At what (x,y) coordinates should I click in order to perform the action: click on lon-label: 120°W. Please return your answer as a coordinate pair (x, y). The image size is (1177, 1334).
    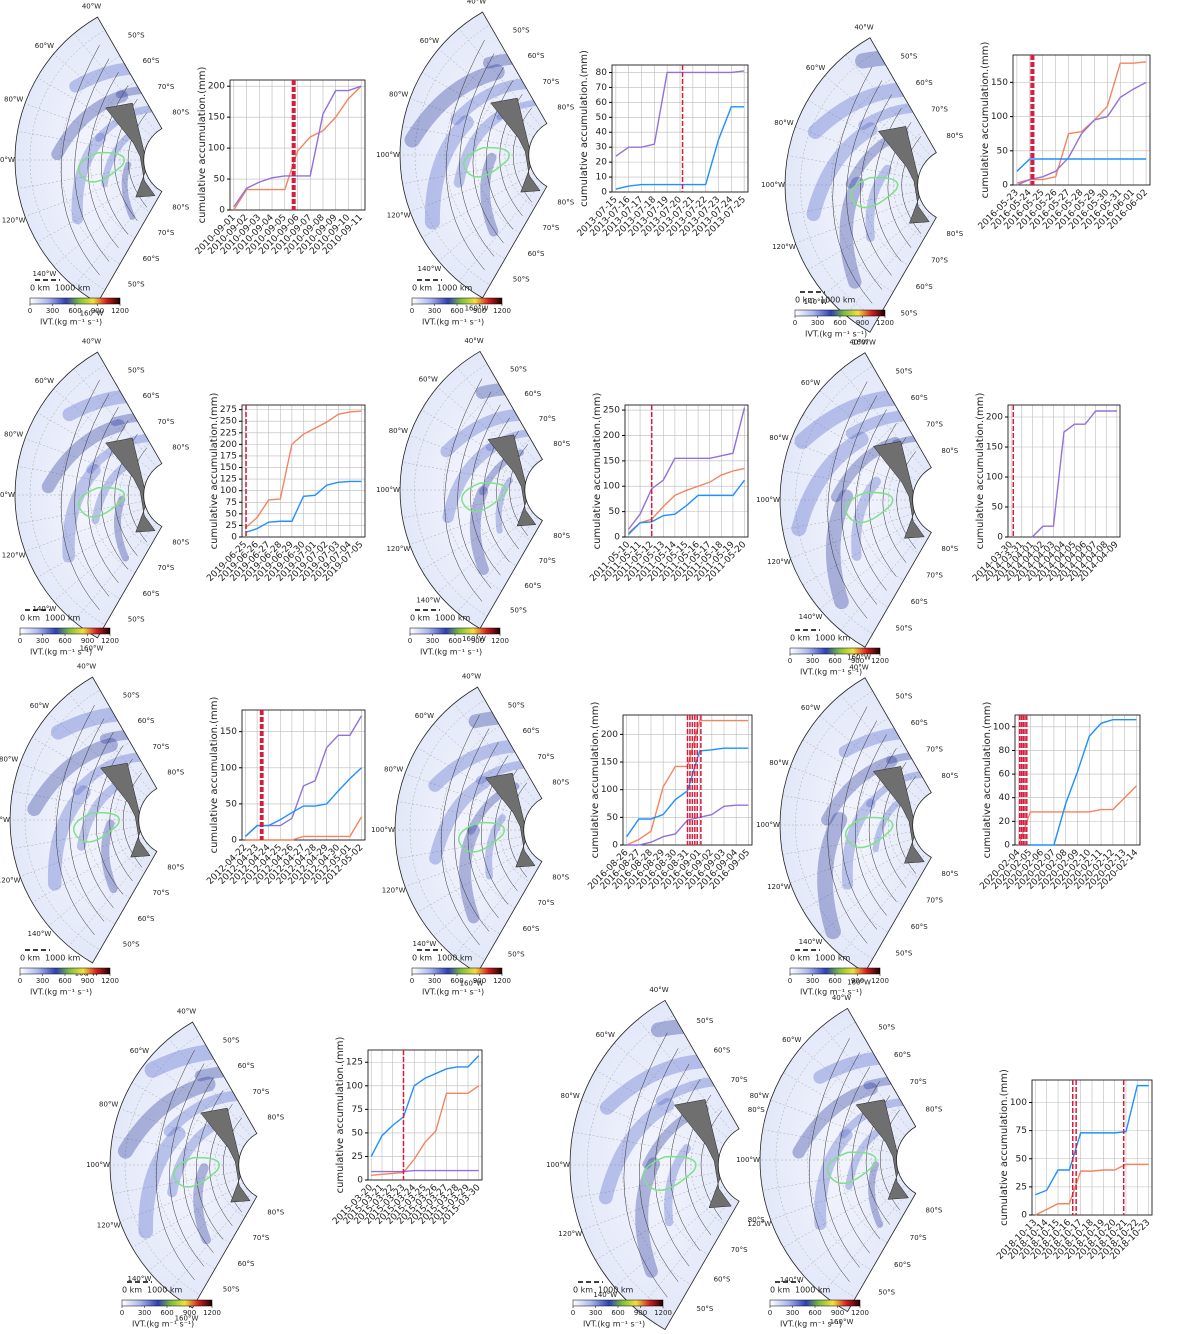
    Looking at the image, I should click on (398, 549).